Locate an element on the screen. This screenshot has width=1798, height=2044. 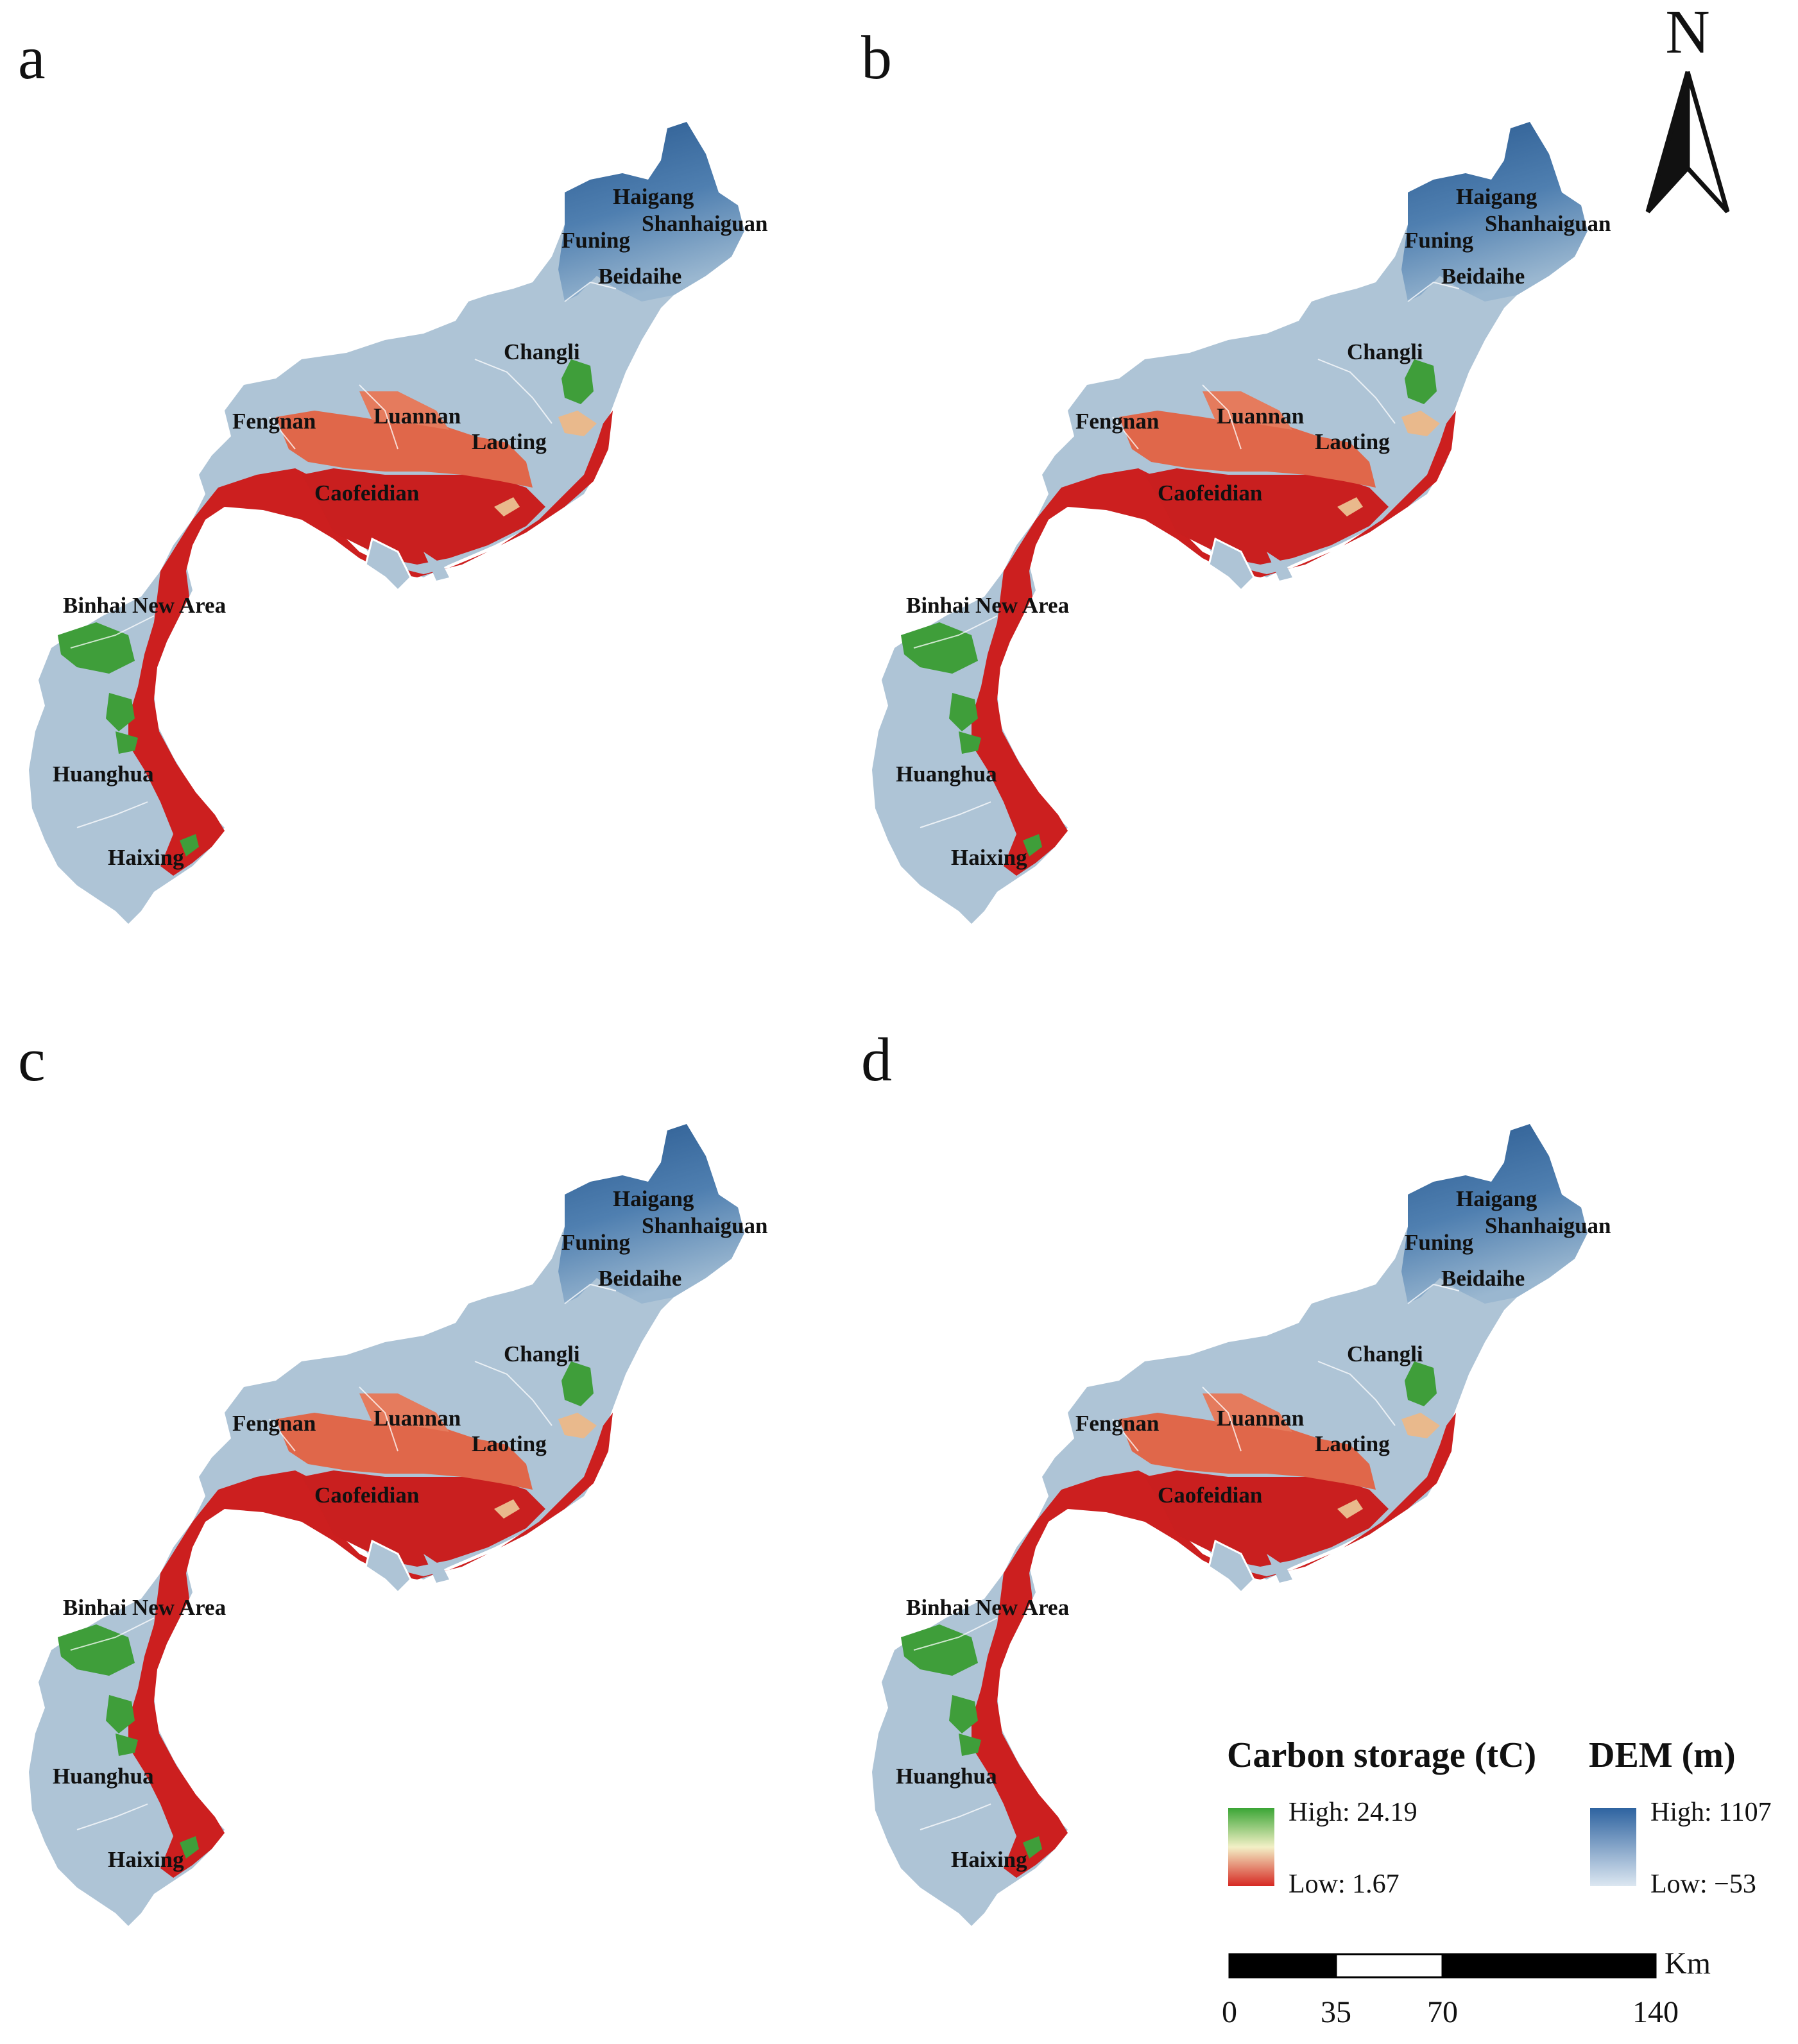
scale-tick-3: 140 is located at coordinates (1656, 2012).